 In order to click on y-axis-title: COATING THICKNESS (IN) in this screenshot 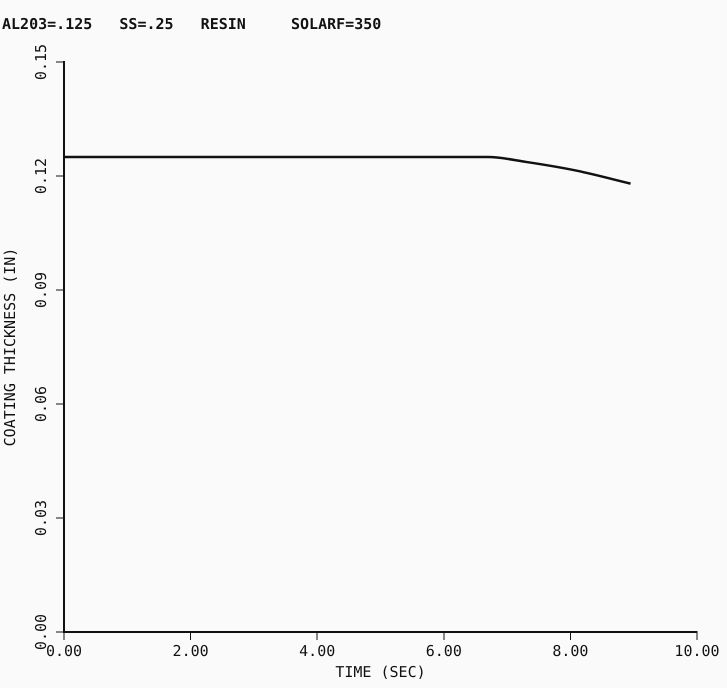, I will do `click(9, 347)`.